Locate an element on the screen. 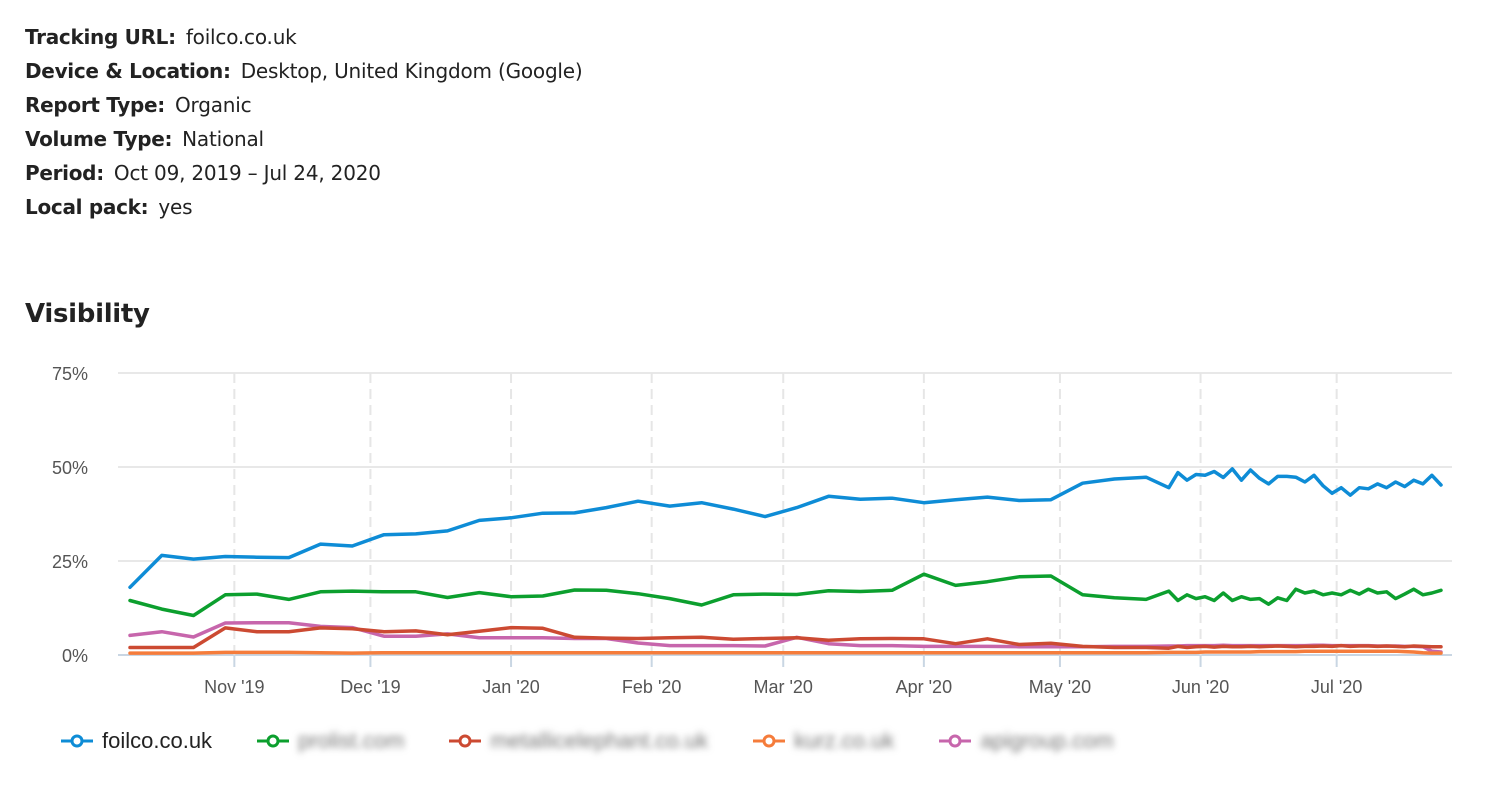 This screenshot has height=794, width=1486. meta-key: Local pack: is located at coordinates (87, 207).